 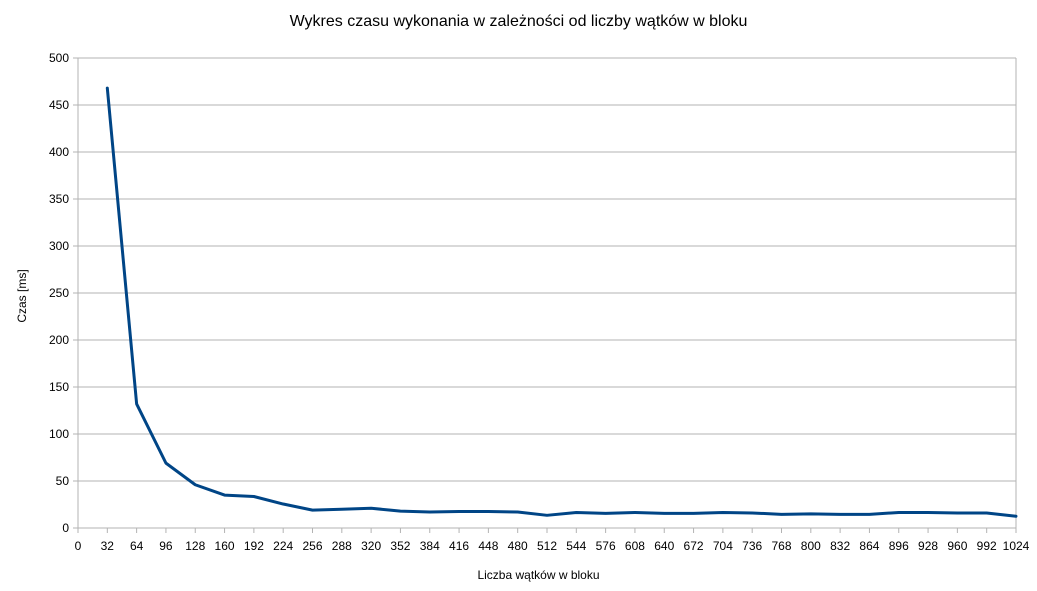 What do you see at coordinates (59, 105) in the screenshot?
I see `y-tick-label: 450` at bounding box center [59, 105].